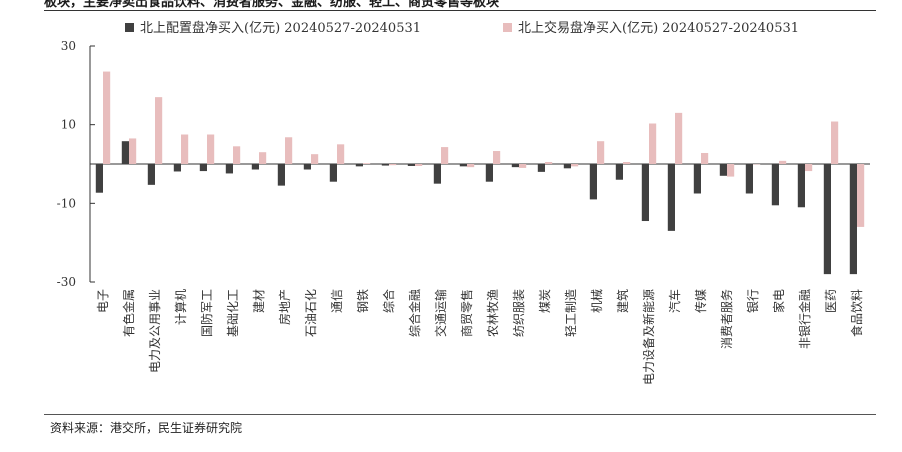 This screenshot has height=452, width=902. What do you see at coordinates (674, 301) in the screenshot?
I see `category-label: 汽车` at bounding box center [674, 301].